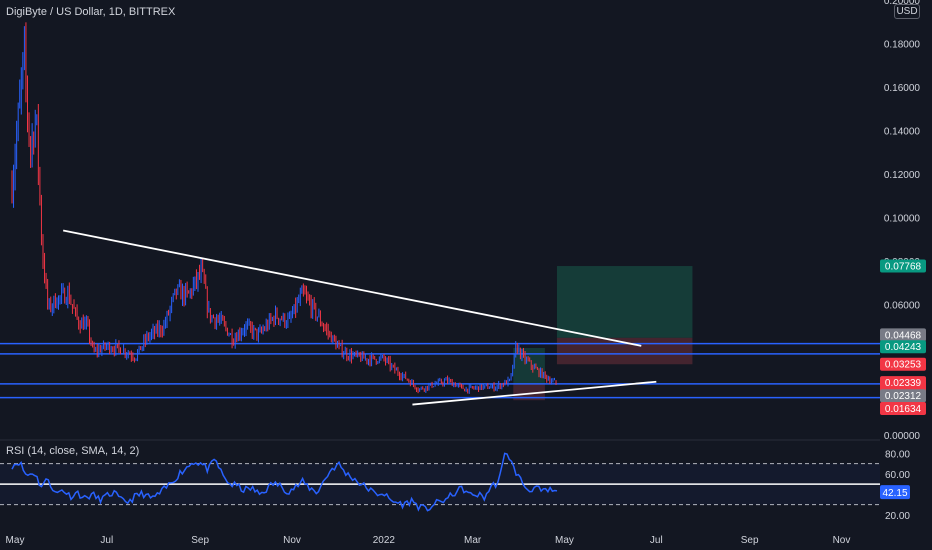 This screenshot has width=932, height=550. Describe the element at coordinates (903, 383) in the screenshot. I see `price-label: 0.02339` at that location.